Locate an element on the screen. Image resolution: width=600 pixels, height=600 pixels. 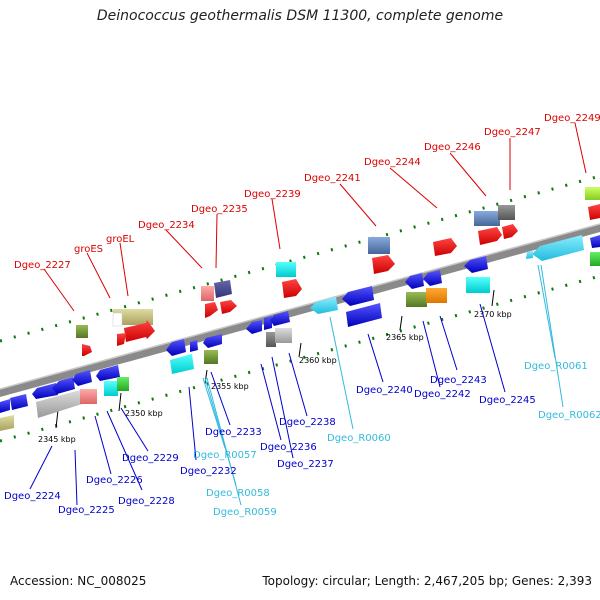
gene-label: Dgeo_2225 is located at coordinates (86, 510).